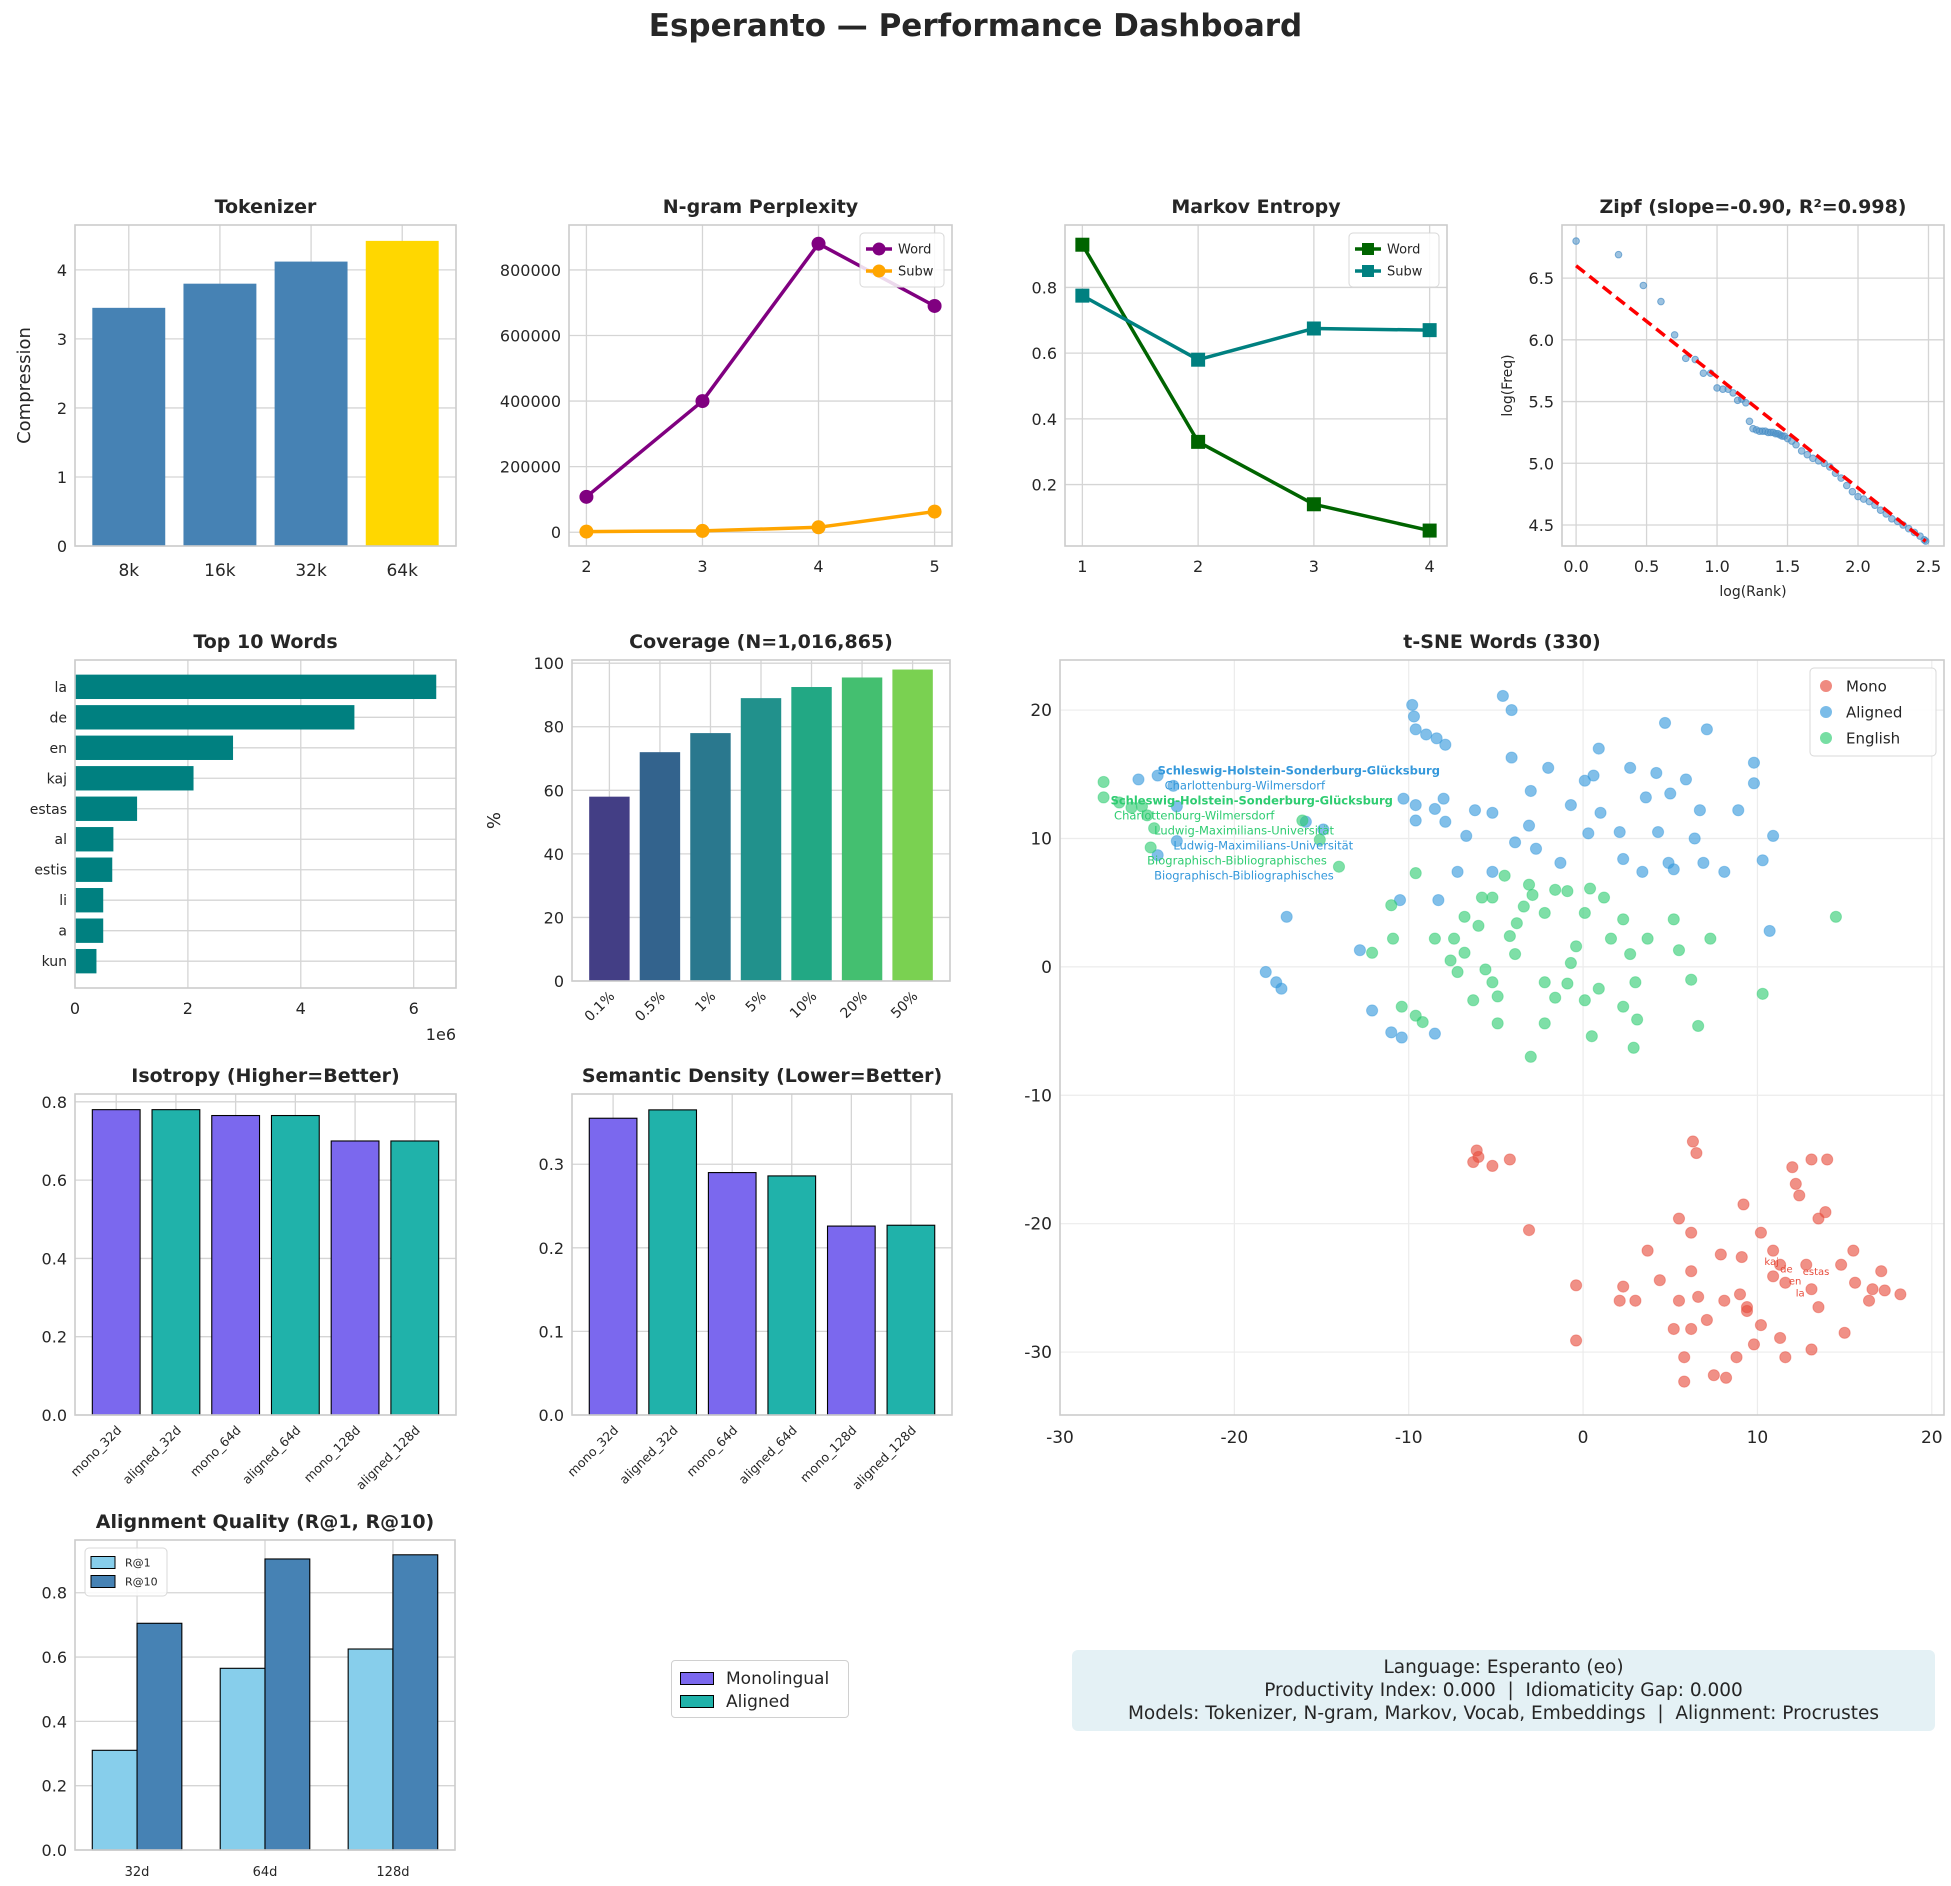  Describe the element at coordinates (114, 1800) in the screenshot. I see `bar-R@1-32d` at that location.